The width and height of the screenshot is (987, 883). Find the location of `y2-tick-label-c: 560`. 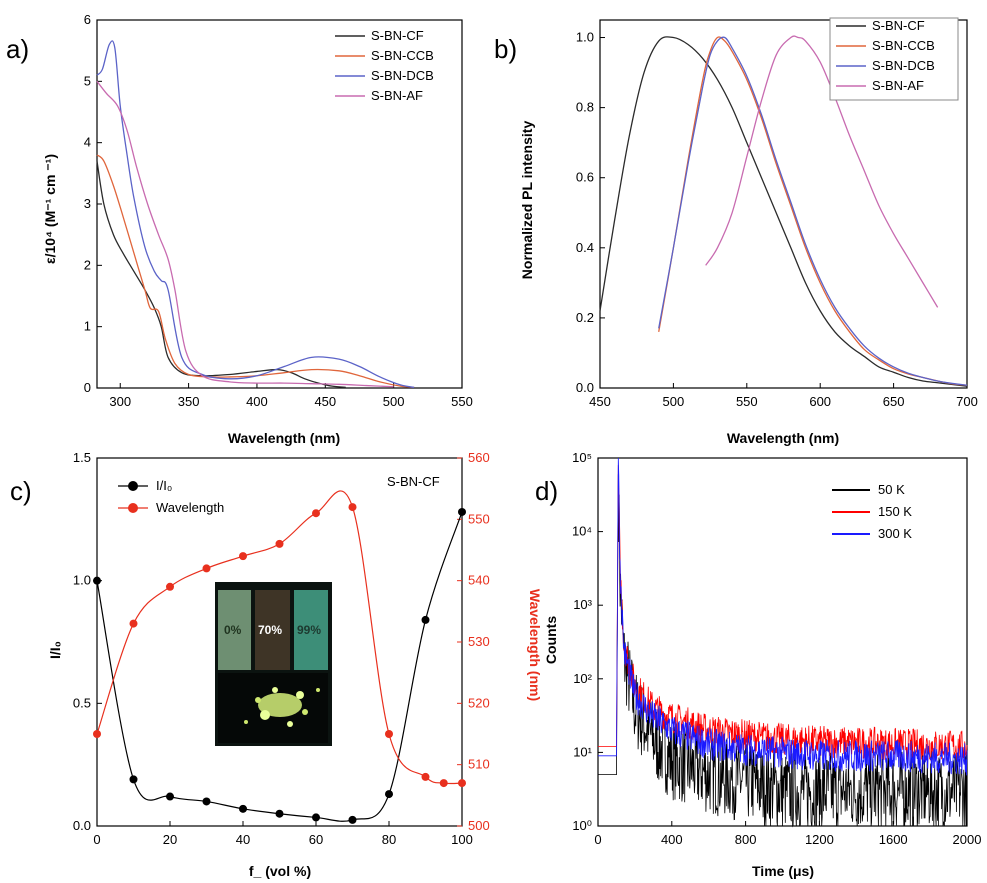

y2-tick-label-c: 560 is located at coordinates (479, 457).